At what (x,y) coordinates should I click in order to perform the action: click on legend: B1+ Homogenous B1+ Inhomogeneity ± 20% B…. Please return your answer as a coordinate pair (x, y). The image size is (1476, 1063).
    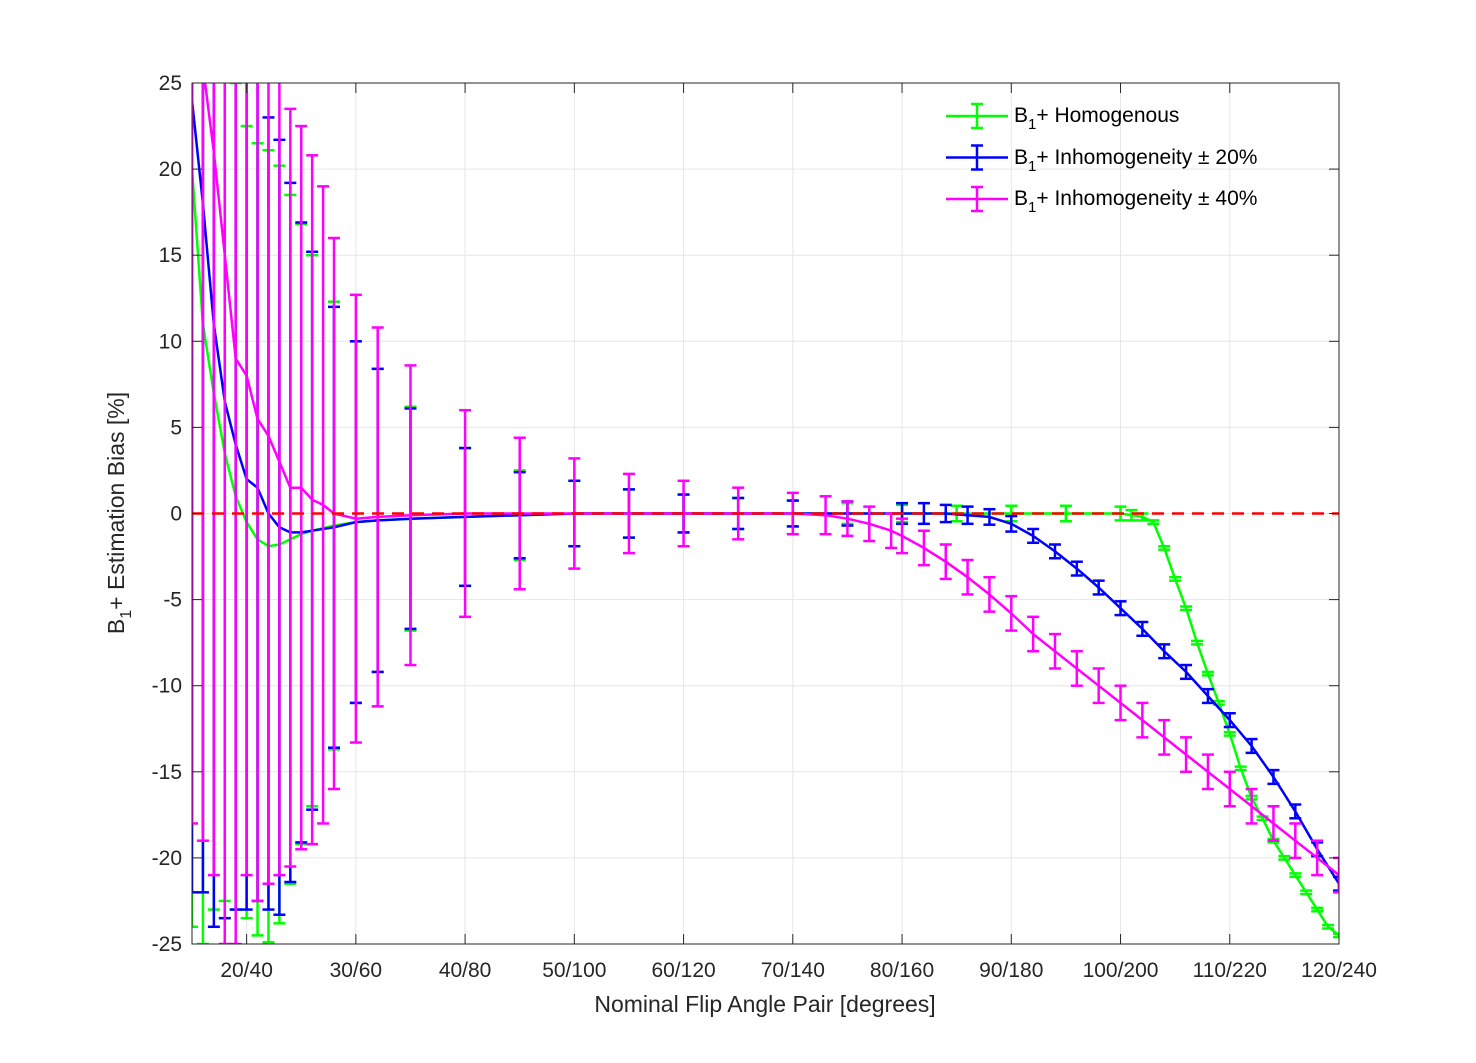
    Looking at the image, I should click on (1101, 159).